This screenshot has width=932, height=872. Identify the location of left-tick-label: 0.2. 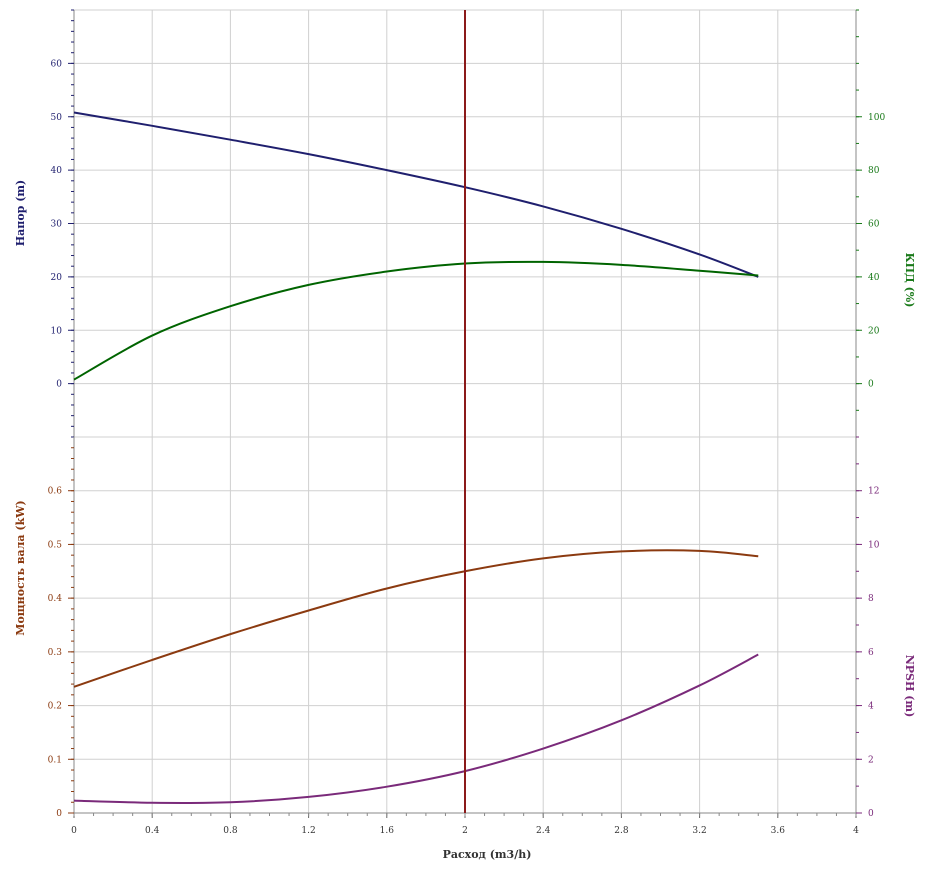
(55, 707).